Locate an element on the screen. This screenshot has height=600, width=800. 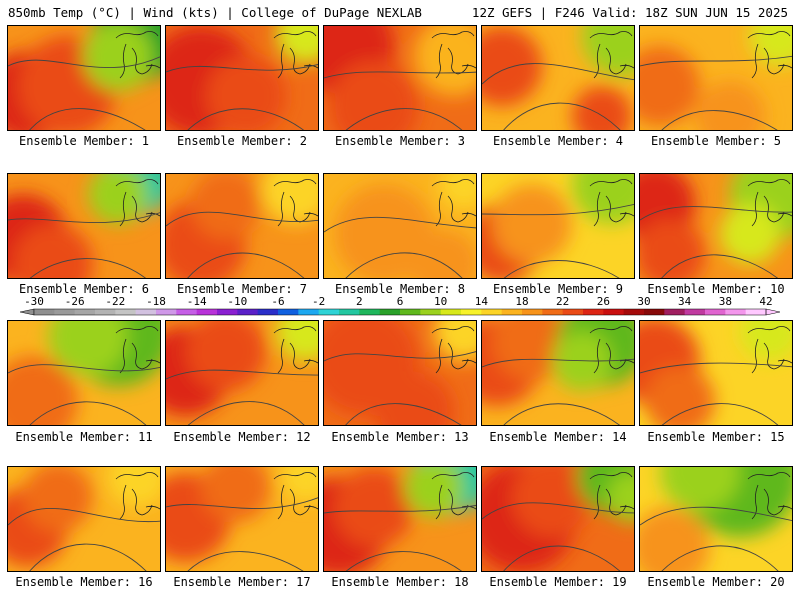
colorbar-tick-label: 30 is located at coordinates (643, 301).